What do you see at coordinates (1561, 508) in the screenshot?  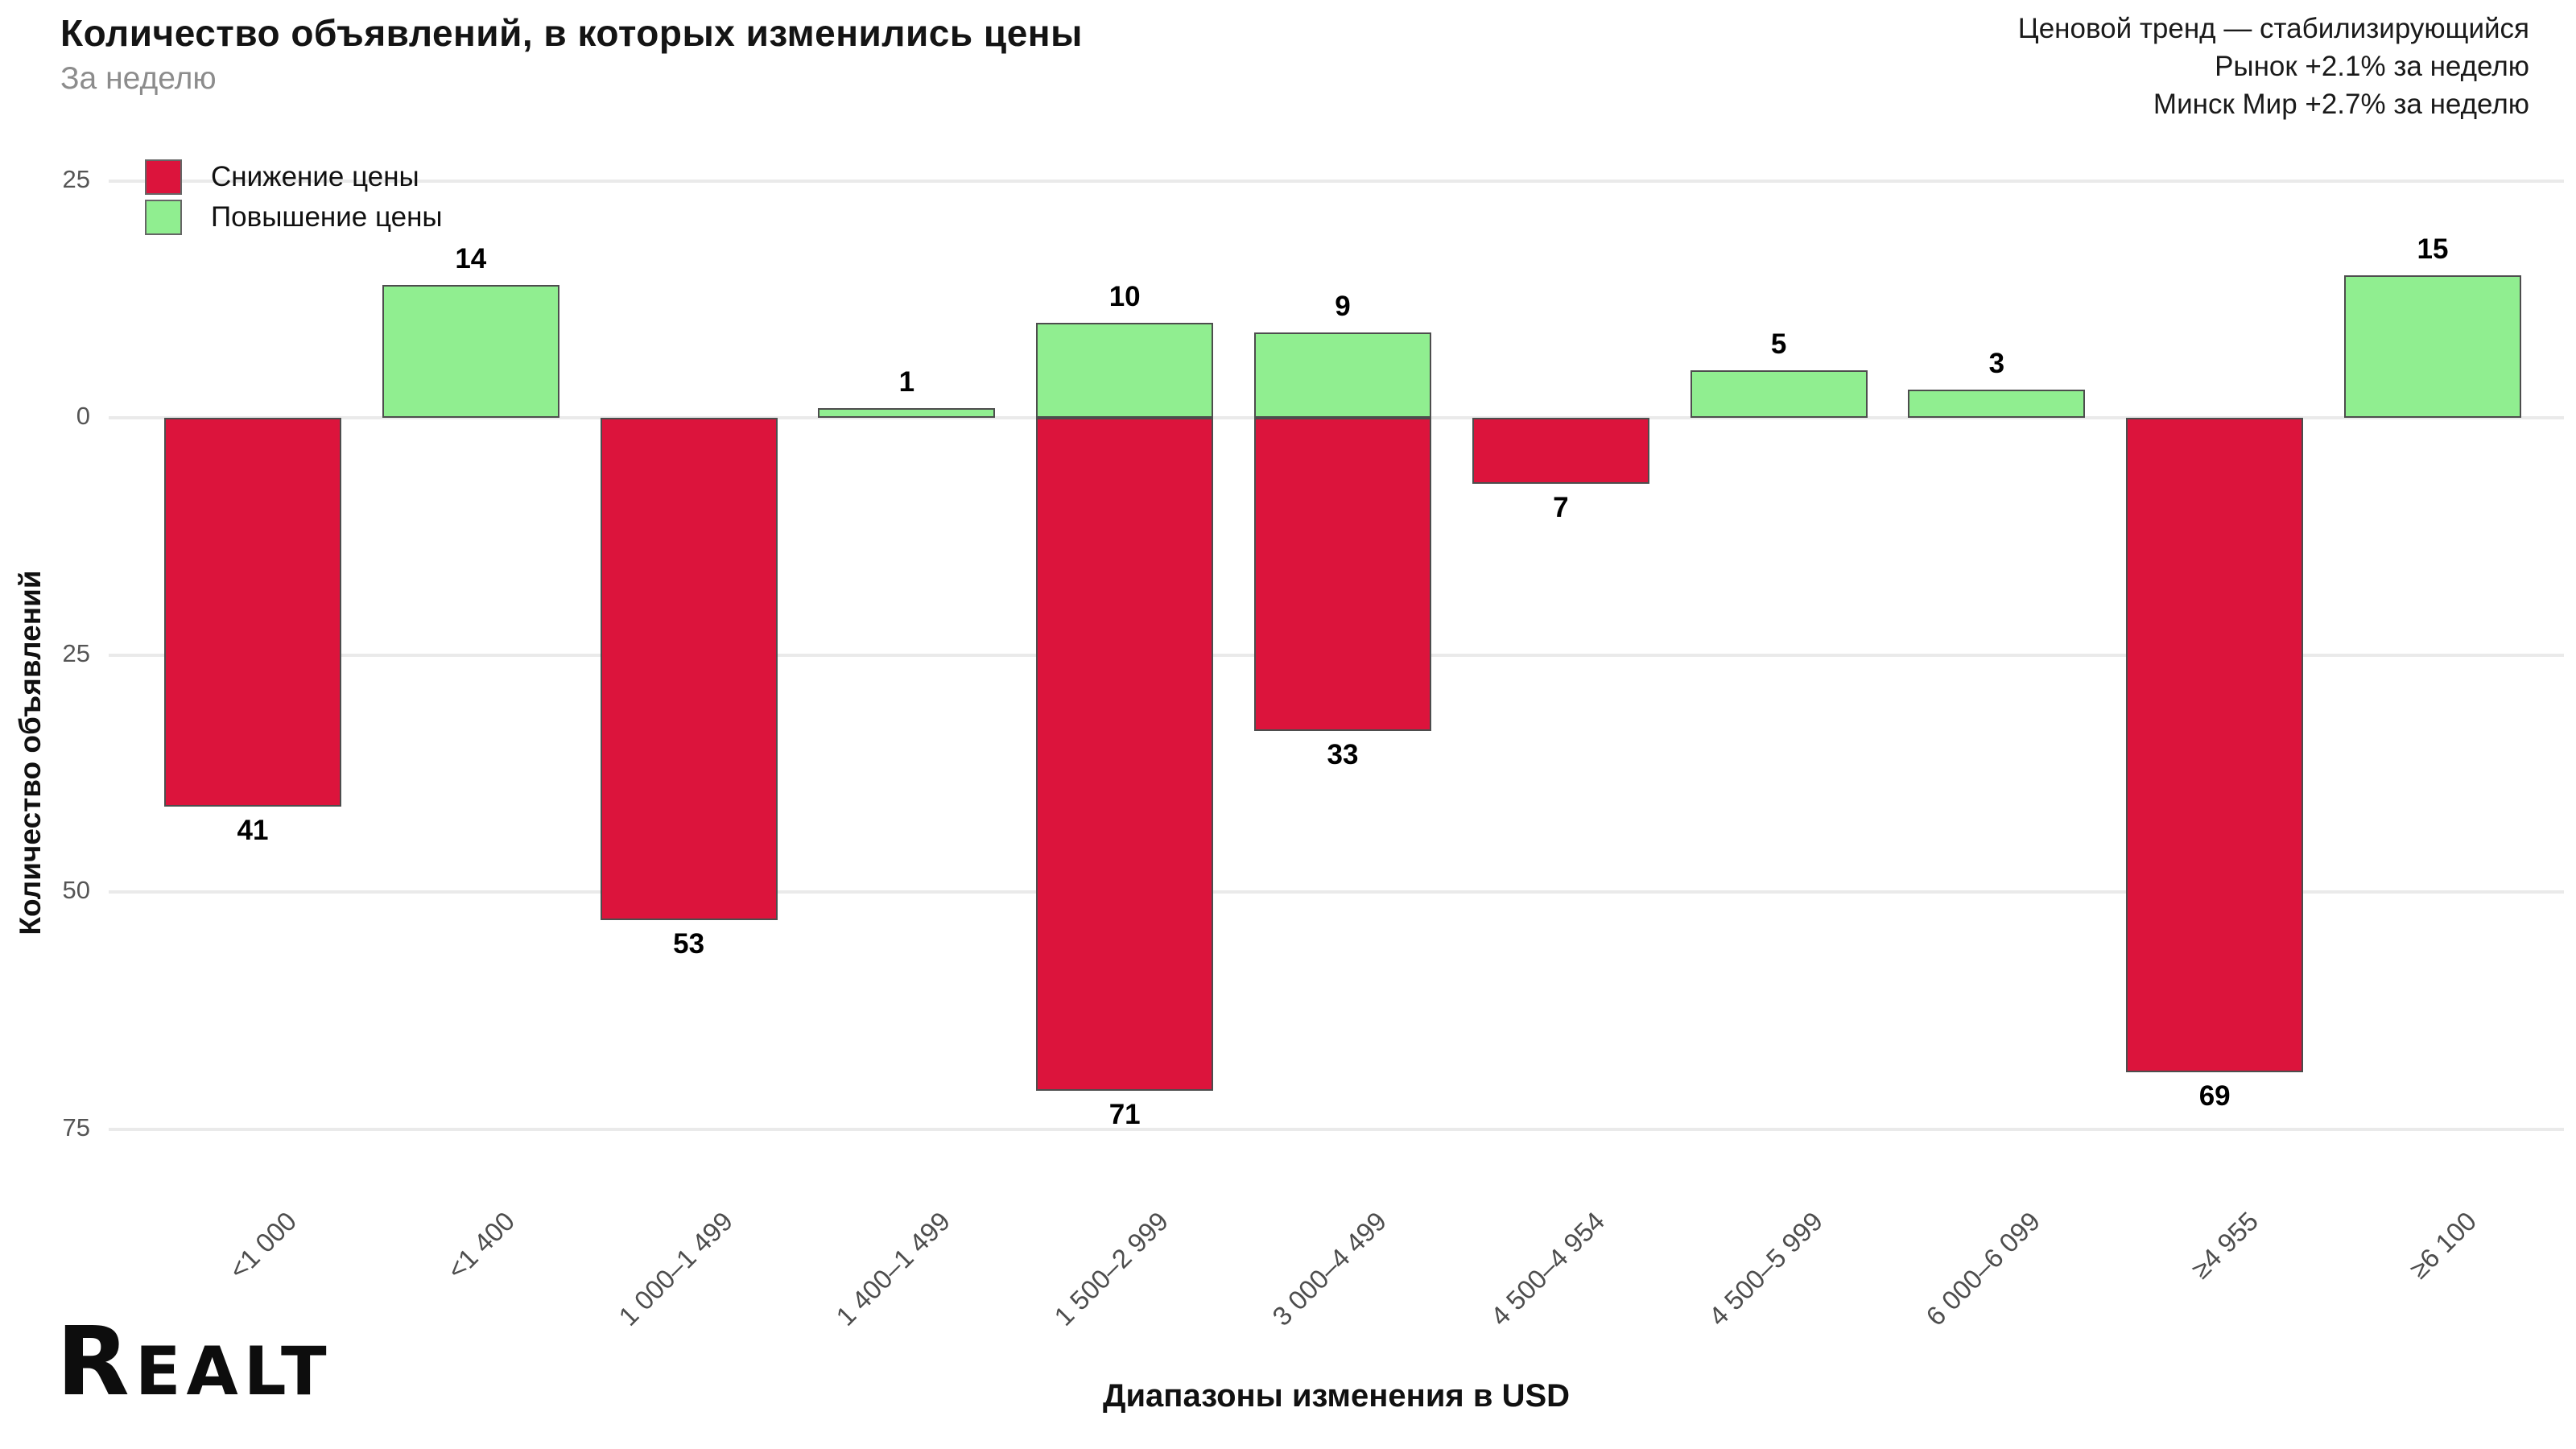 I see `bar-value-label: 7` at bounding box center [1561, 508].